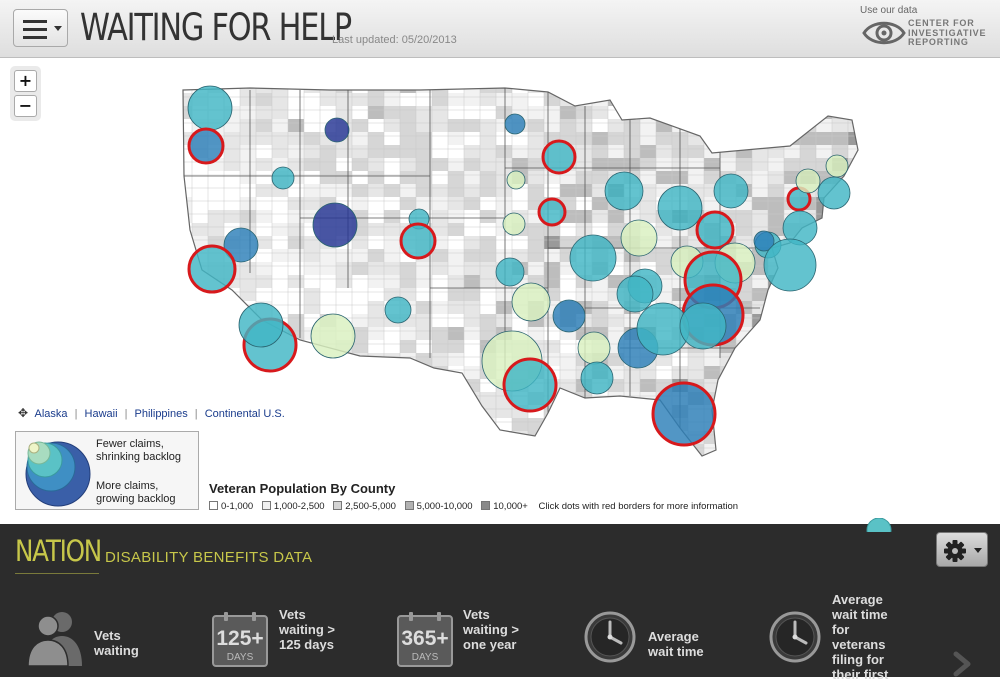 Image resolution: width=1000 pixels, height=682 pixels. Describe the element at coordinates (25, 81) in the screenshot. I see `zoom-in-button: +` at that location.